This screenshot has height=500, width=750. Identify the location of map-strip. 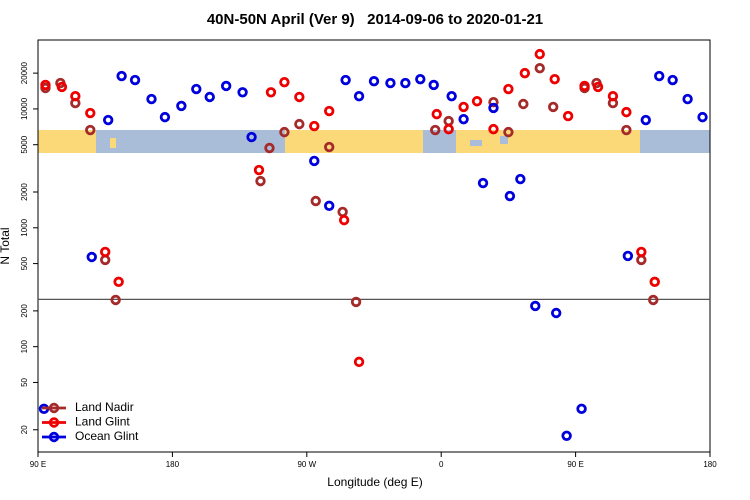
(374, 141).